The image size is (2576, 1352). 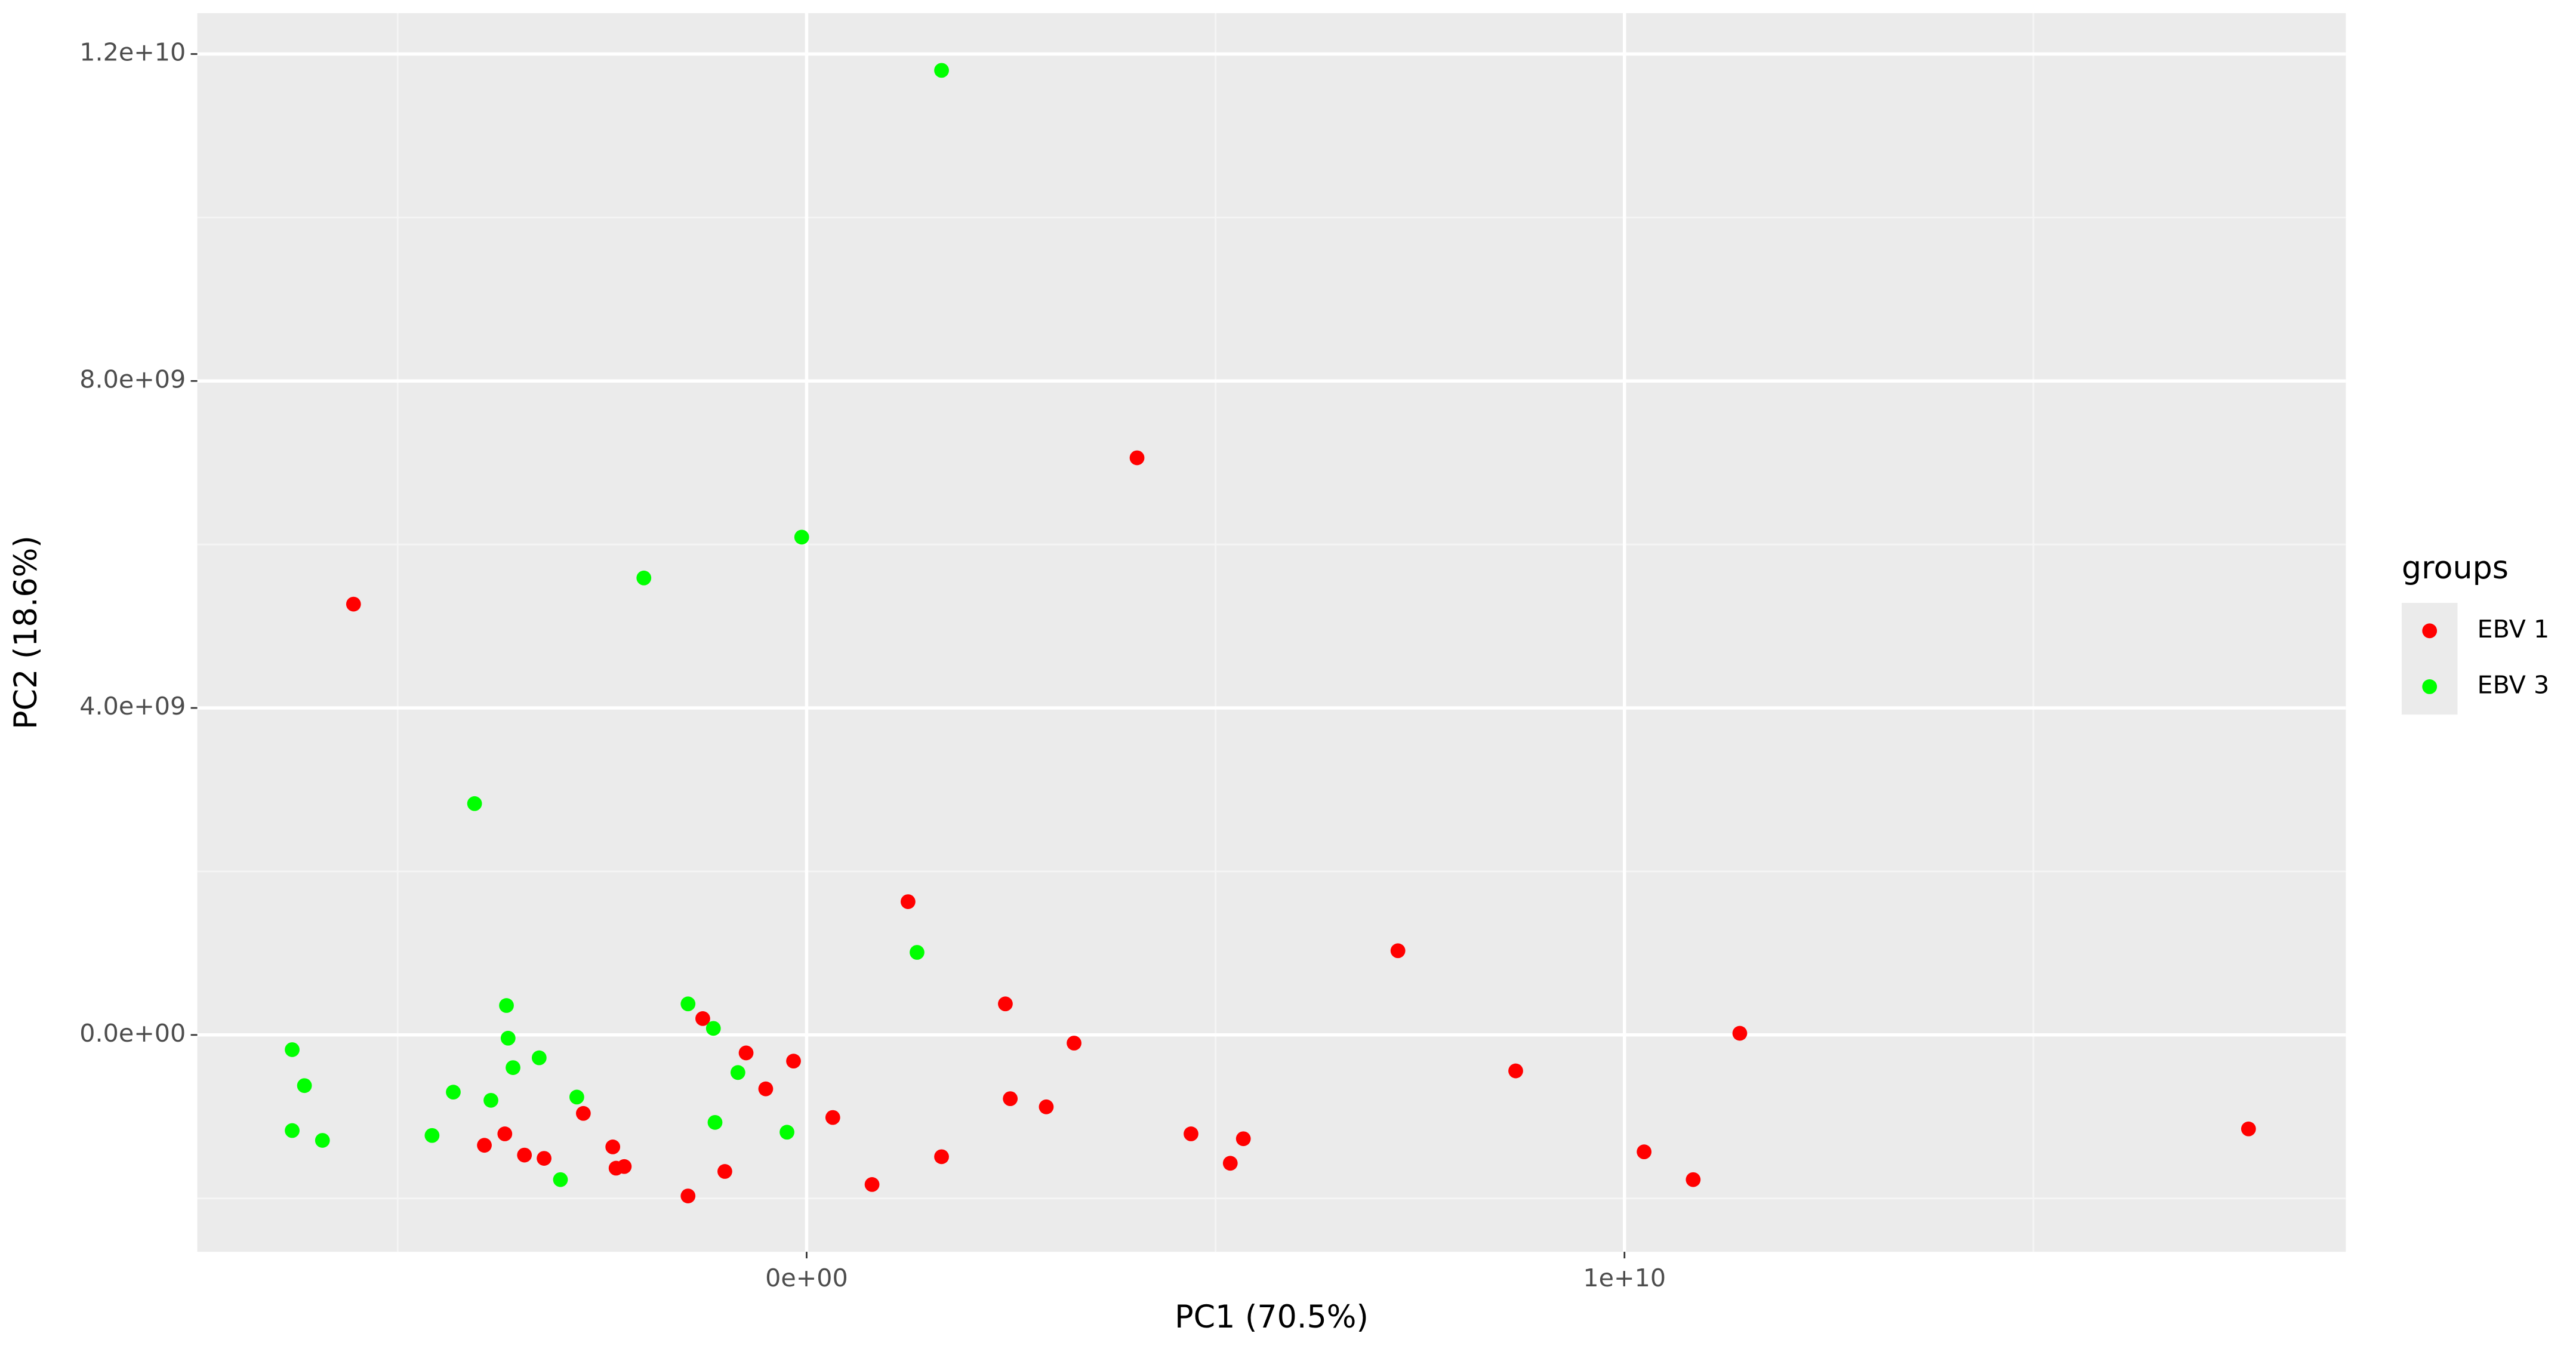 What do you see at coordinates (132, 1033) in the screenshot?
I see `y-tick-label: 0.0e+00` at bounding box center [132, 1033].